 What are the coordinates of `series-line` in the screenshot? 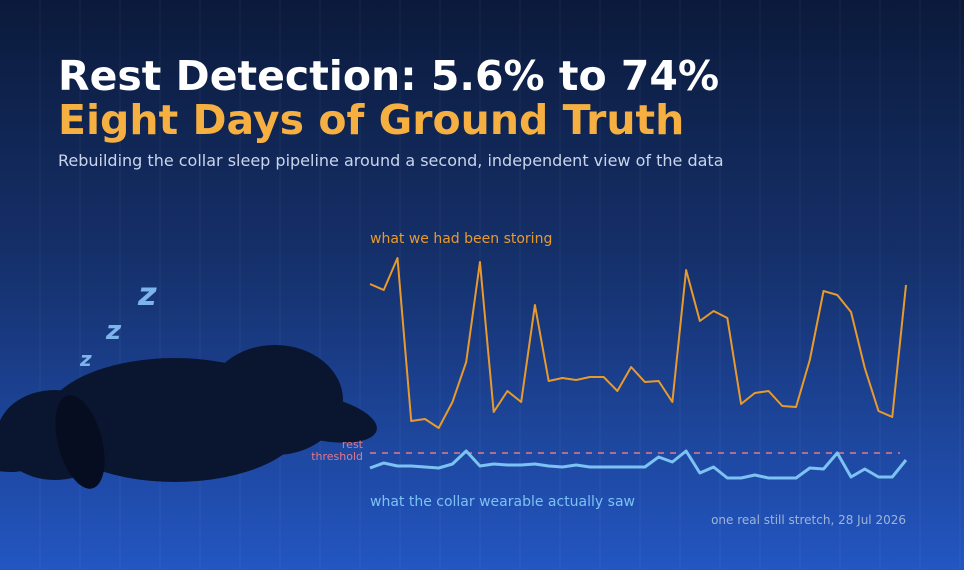 It's located at (638, 464).